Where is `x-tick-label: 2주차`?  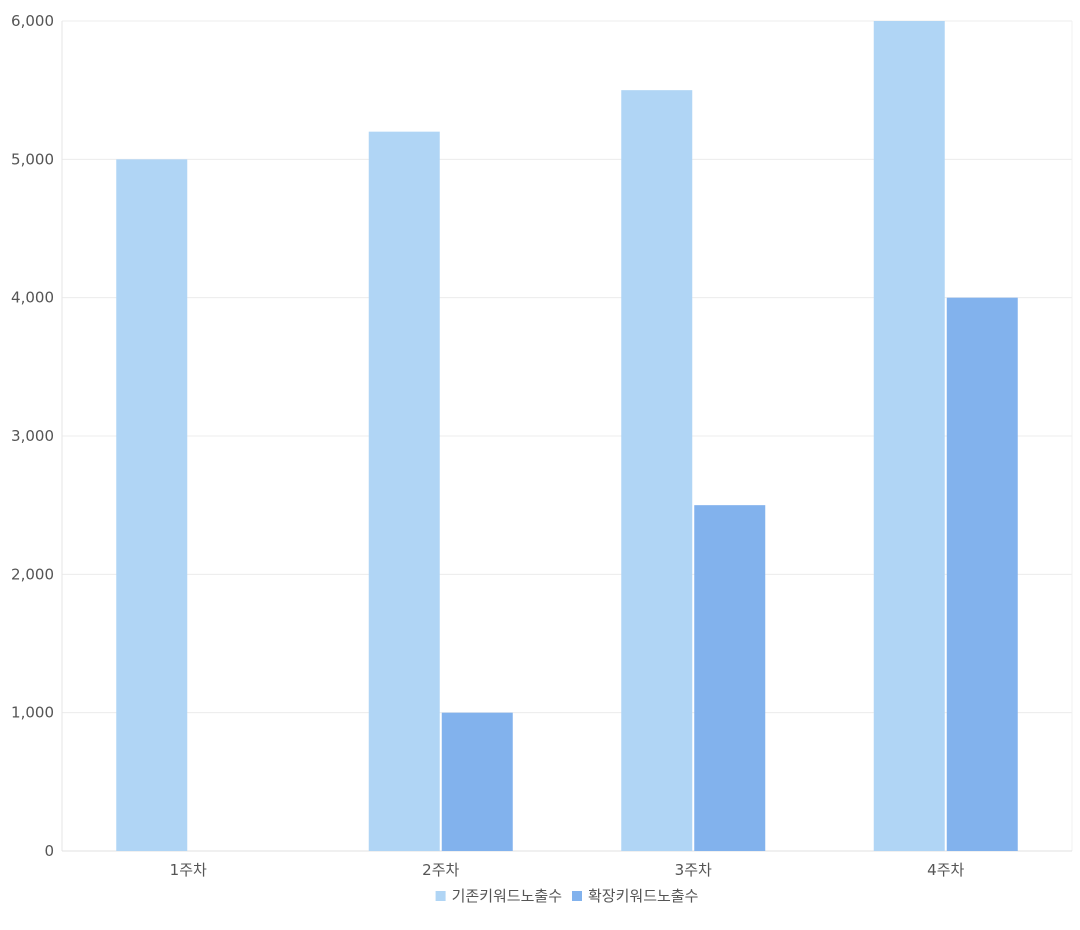
x-tick-label: 2주차 is located at coordinates (440, 870).